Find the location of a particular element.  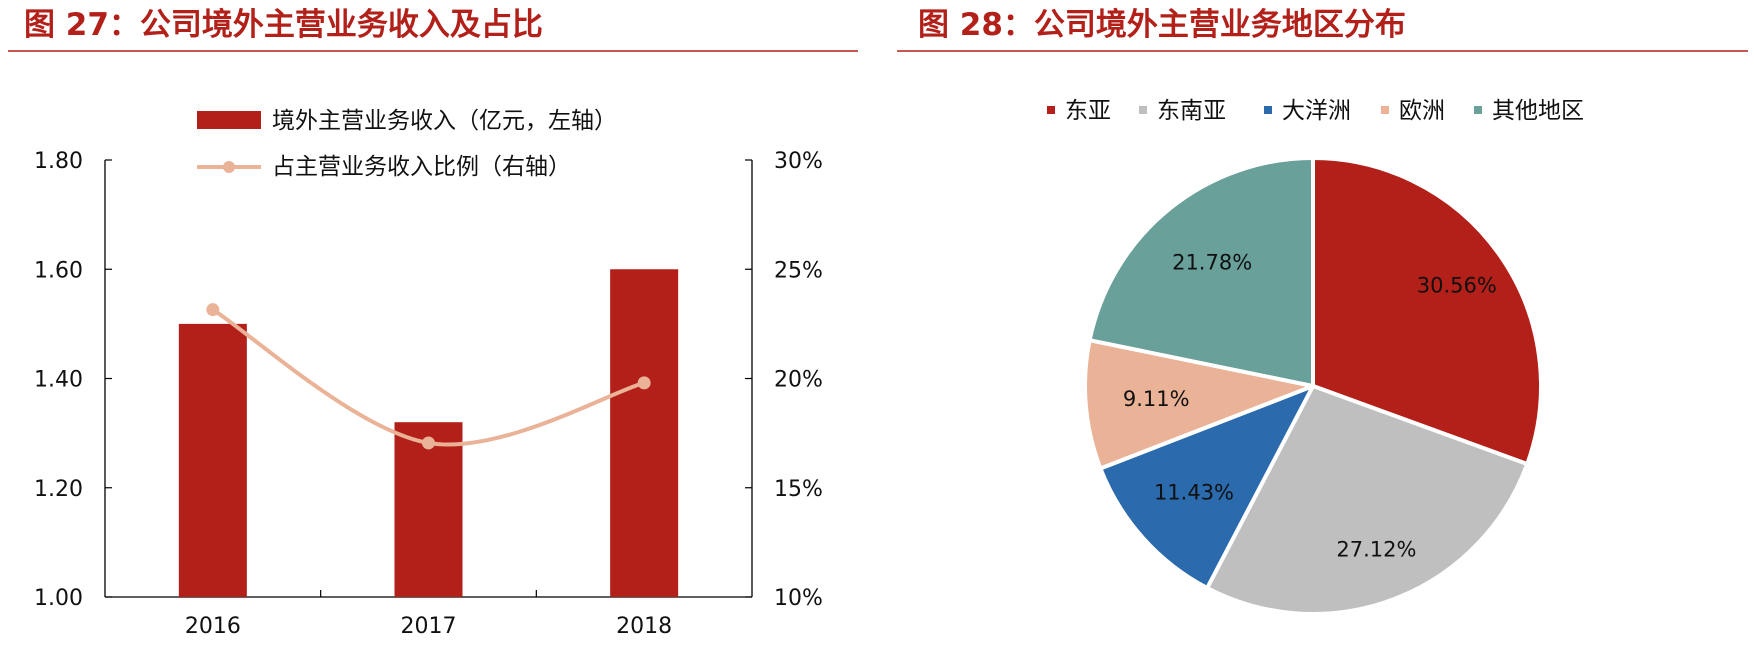

pie-slice-其他地区 is located at coordinates (1201, 272).